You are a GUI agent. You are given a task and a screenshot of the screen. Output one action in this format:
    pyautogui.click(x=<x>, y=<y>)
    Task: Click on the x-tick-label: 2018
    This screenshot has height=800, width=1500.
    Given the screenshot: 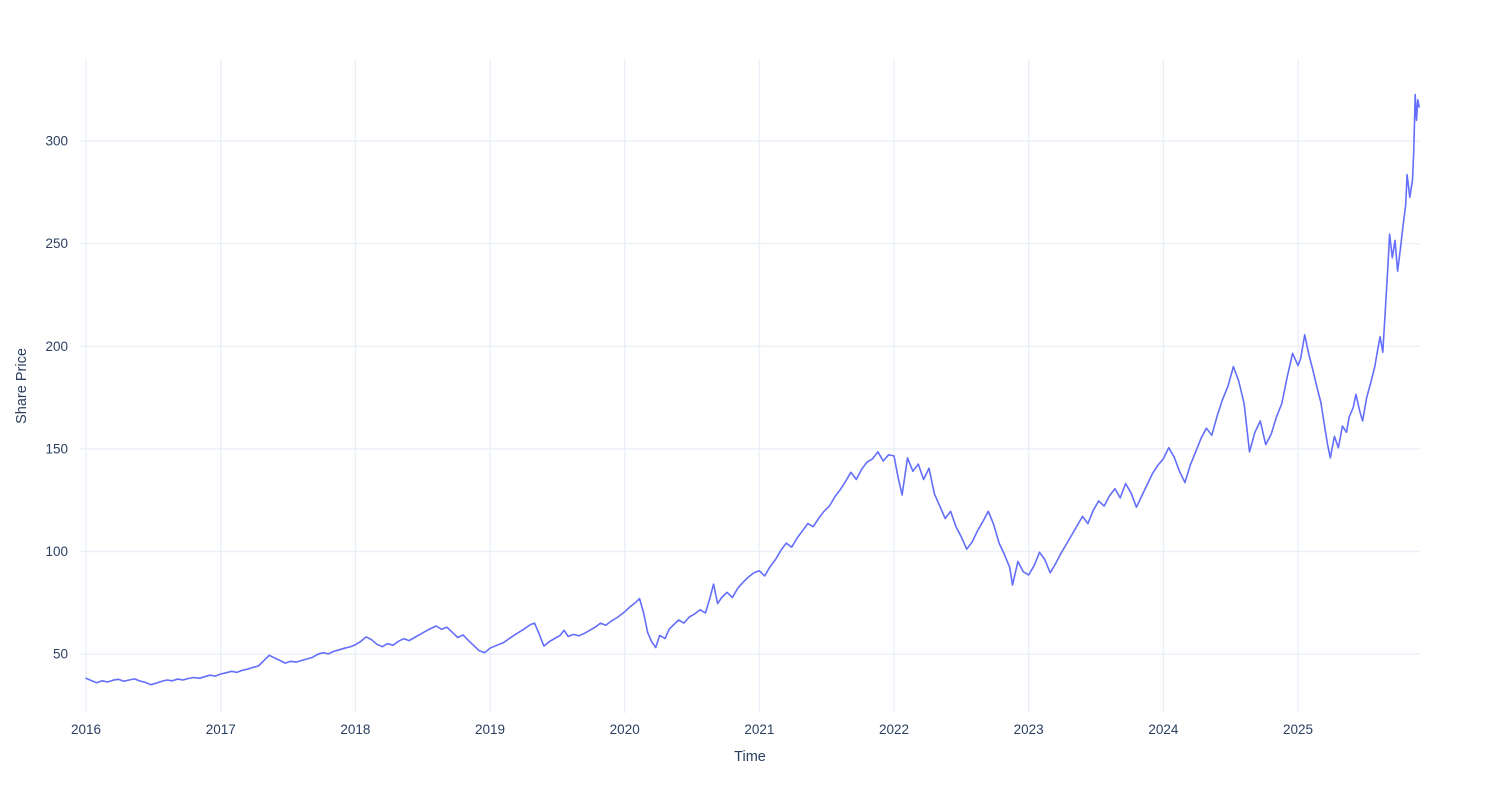 What is the action you would take?
    pyautogui.click(x=355, y=729)
    